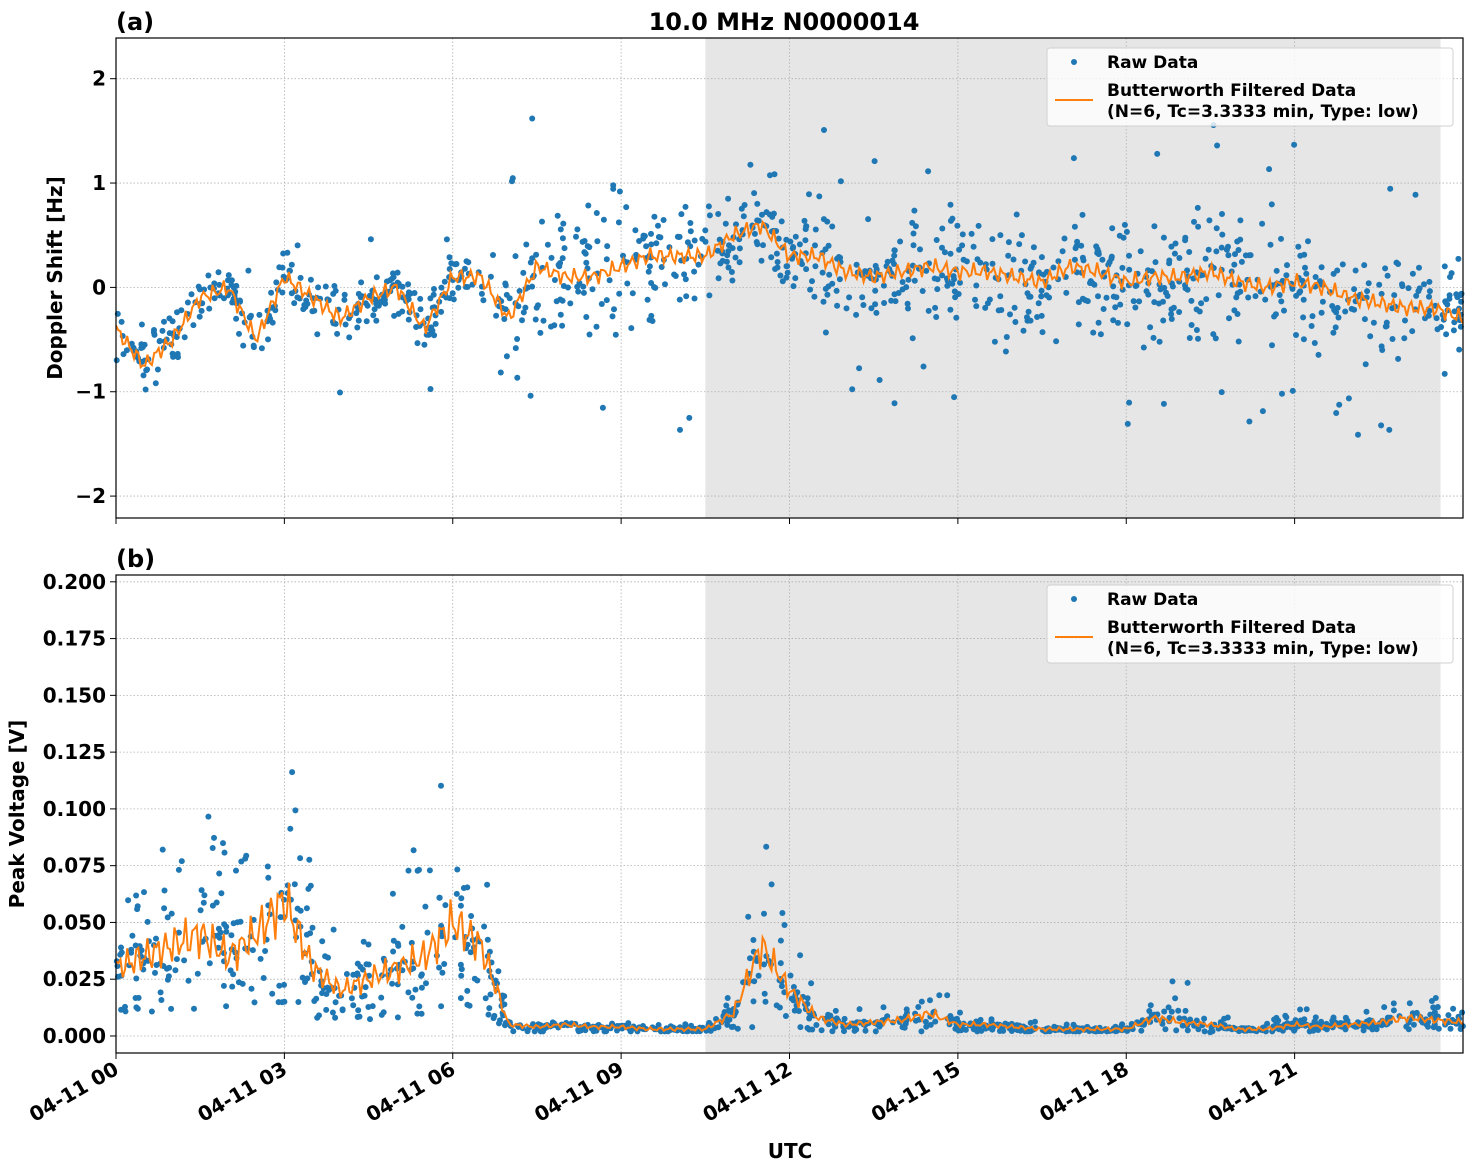  Describe the element at coordinates (789, 957) in the screenshot. I see `filtered-data-line` at that location.